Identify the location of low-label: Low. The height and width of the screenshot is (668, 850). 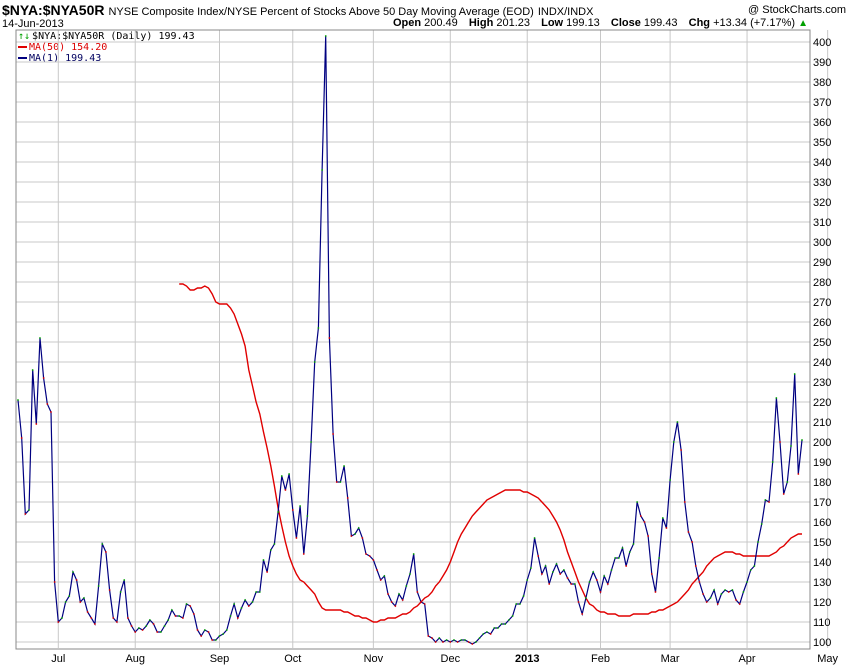
(552, 23).